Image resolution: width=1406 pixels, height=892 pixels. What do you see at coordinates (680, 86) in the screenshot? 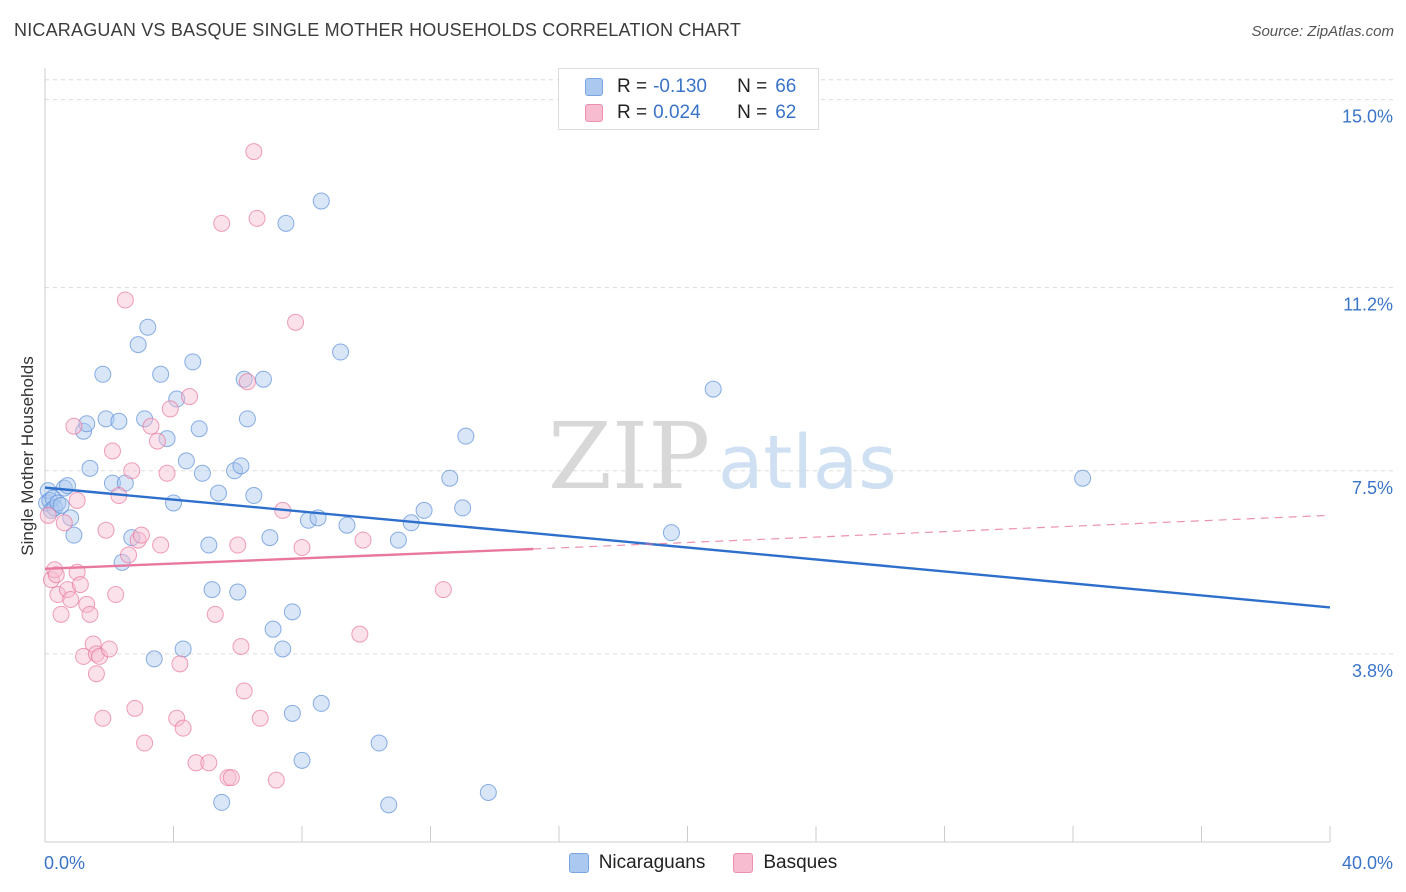
I see `legend-r-value: -0.130` at bounding box center [680, 86].